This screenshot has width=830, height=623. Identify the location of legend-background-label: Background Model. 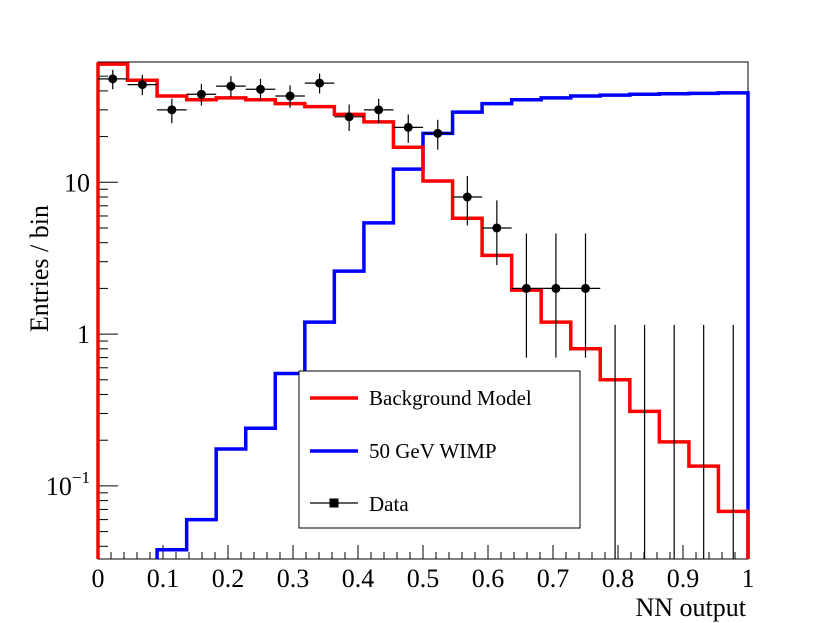
(450, 398).